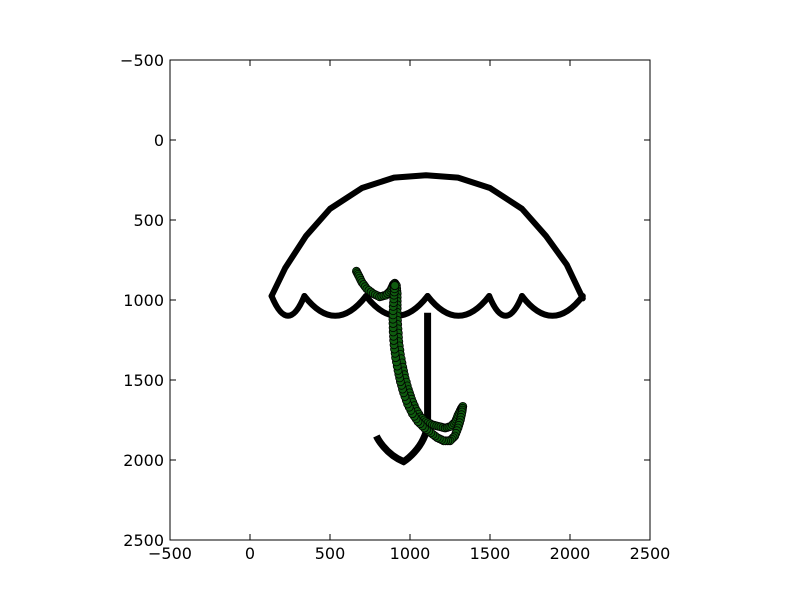  I want to click on x-tick-label: −500, so click(170, 553).